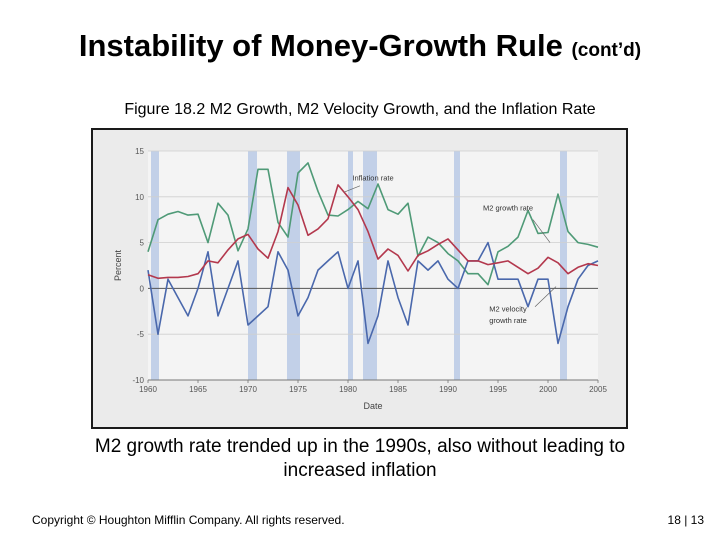 This screenshot has width=720, height=540. Describe the element at coordinates (141, 334) in the screenshot. I see `y-tick-label: -5` at that location.